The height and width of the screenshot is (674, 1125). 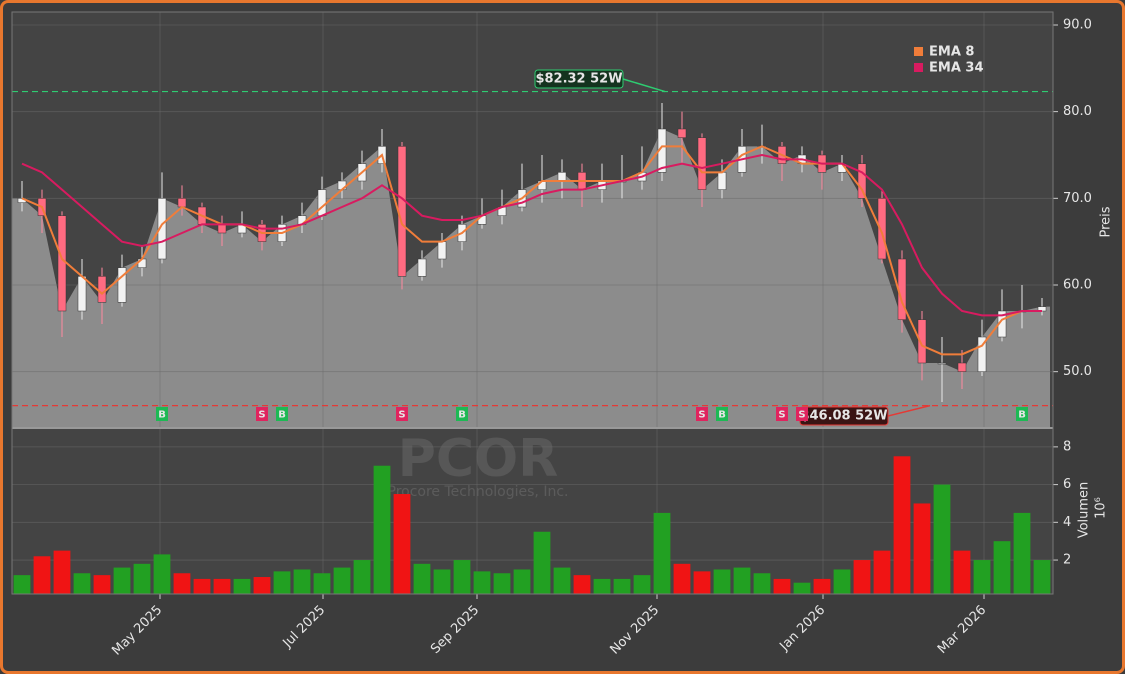 I want to click on x-tick-label: Mar 2026, so click(x=962, y=630).